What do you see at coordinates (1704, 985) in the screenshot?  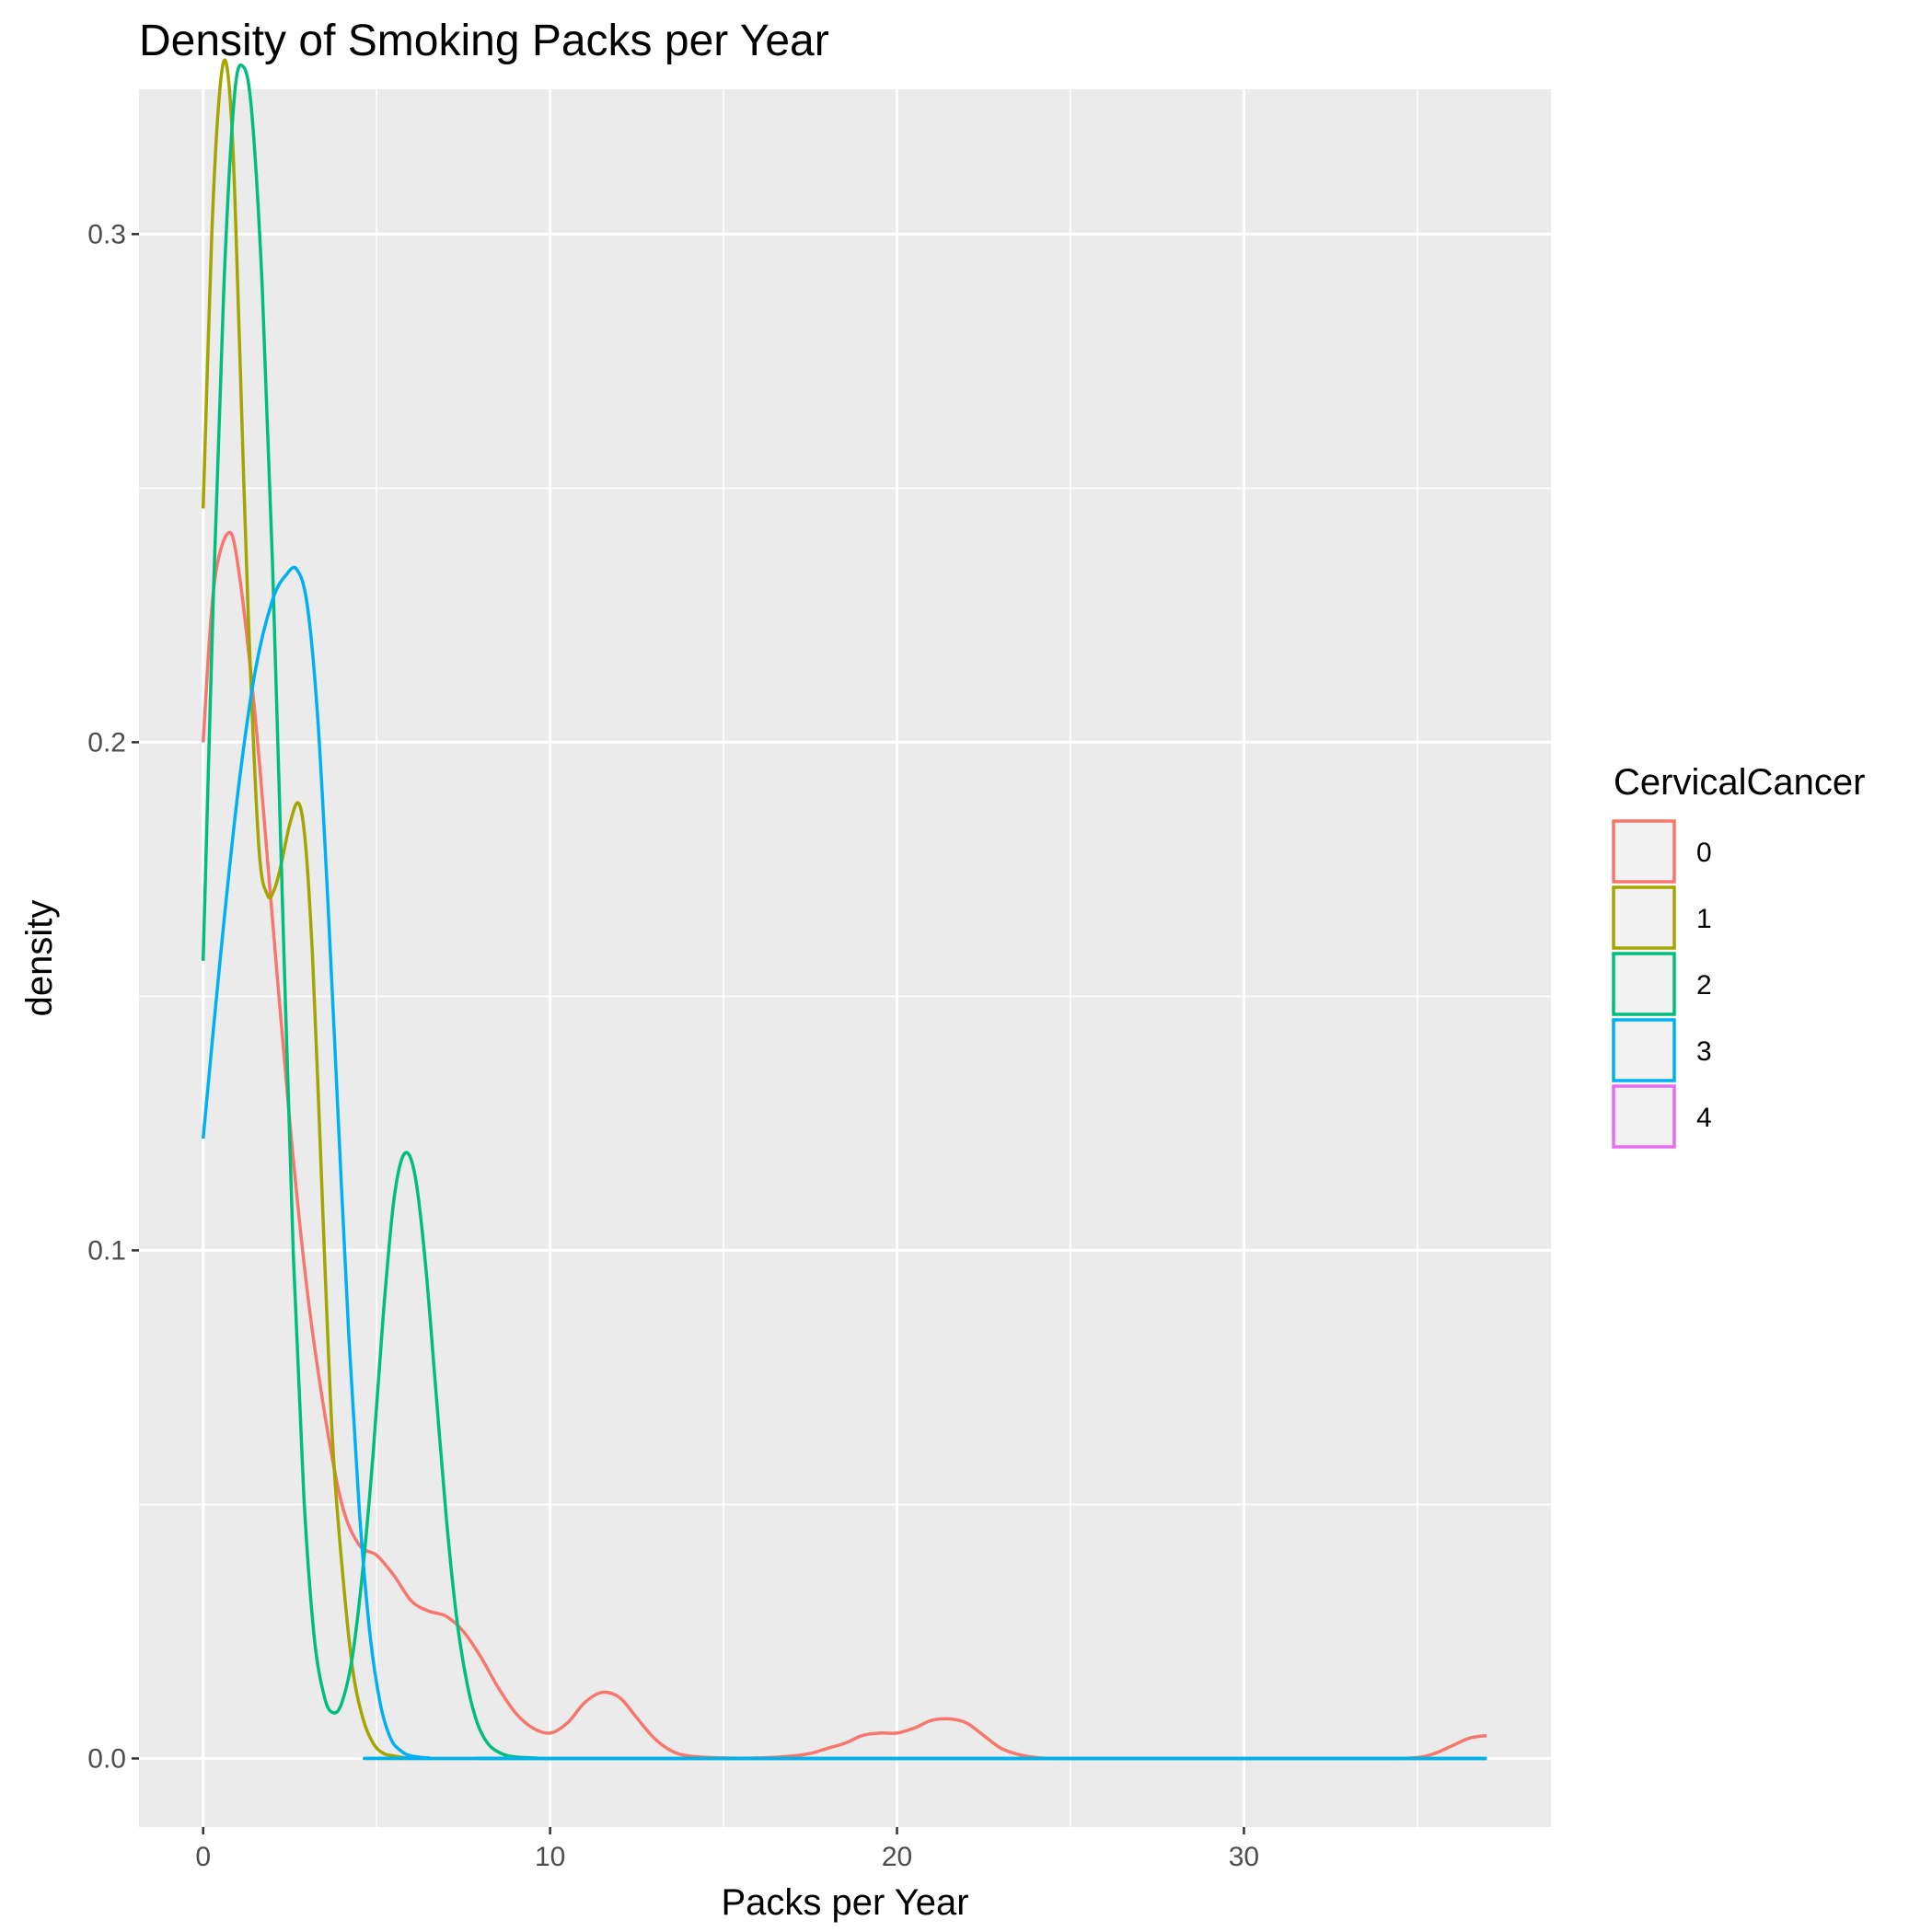 I see `legend-label: 2` at bounding box center [1704, 985].